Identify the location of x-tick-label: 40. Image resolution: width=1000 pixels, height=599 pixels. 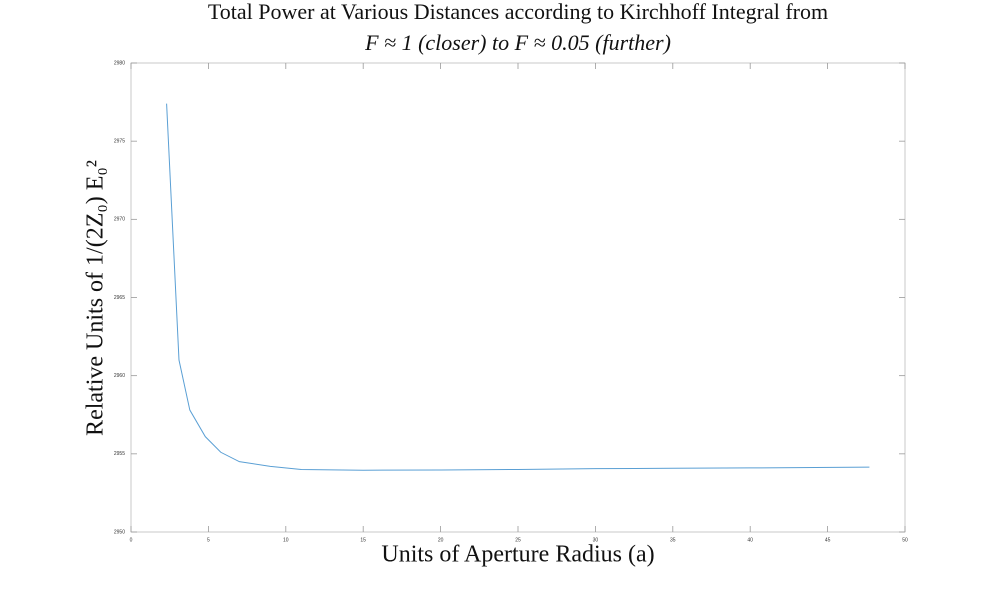
(750, 540).